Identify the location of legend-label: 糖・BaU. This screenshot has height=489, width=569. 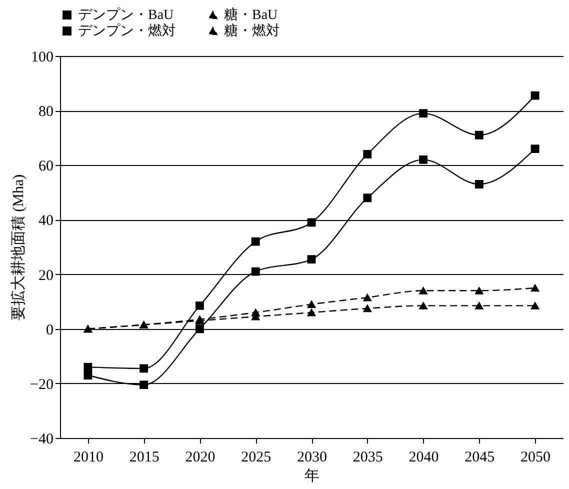
(251, 15).